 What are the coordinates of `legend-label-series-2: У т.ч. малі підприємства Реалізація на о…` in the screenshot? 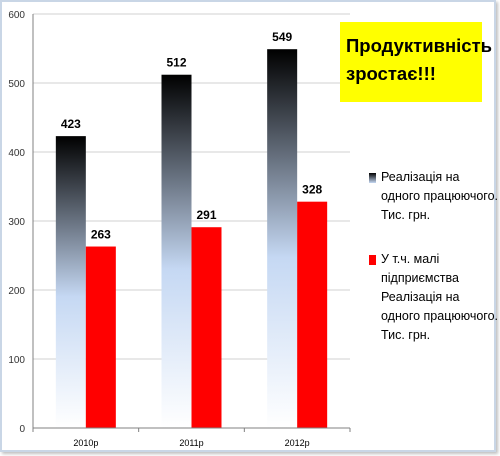 It's located at (440, 297).